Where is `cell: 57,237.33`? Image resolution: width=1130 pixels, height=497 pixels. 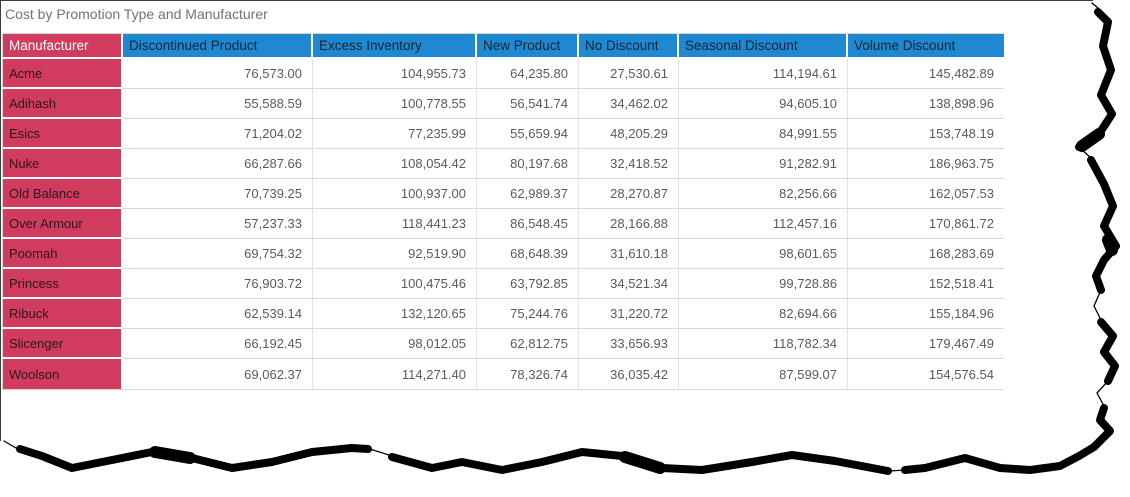 cell: 57,237.33 is located at coordinates (218, 224).